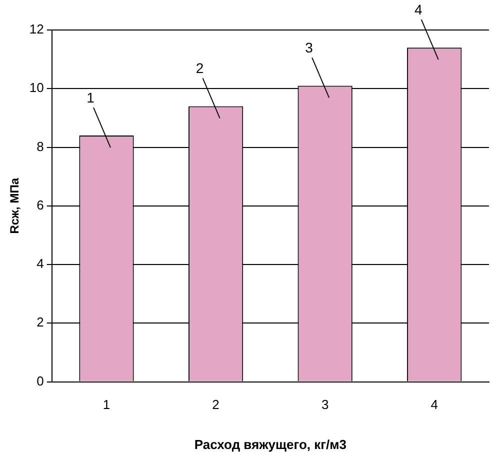  Describe the element at coordinates (40, 322) in the screenshot. I see `y-tick-label: 2` at that location.